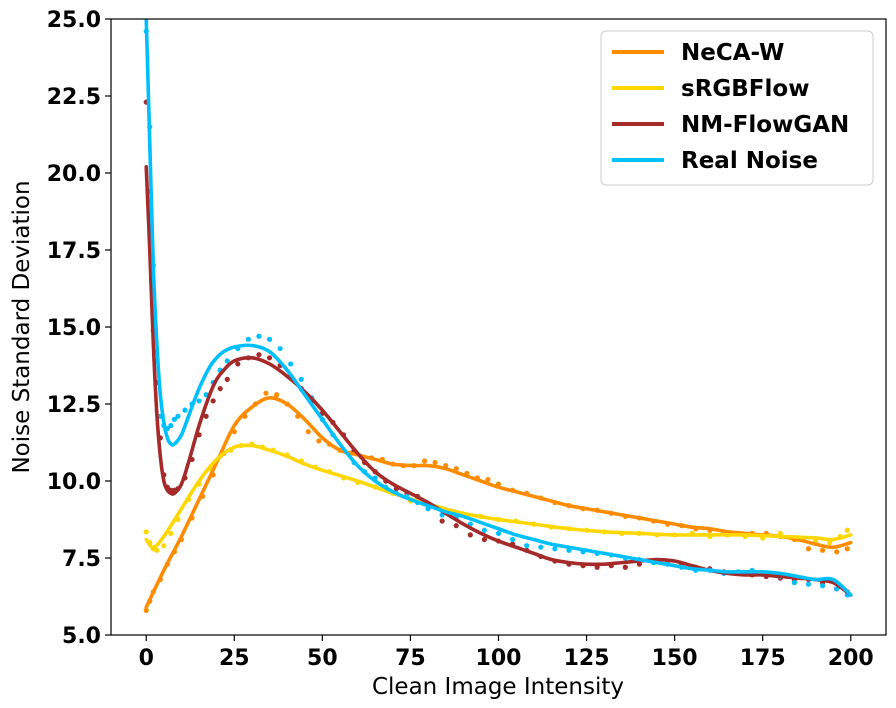 The height and width of the screenshot is (708, 896). I want to click on x-tick-label: 50, so click(322, 658).